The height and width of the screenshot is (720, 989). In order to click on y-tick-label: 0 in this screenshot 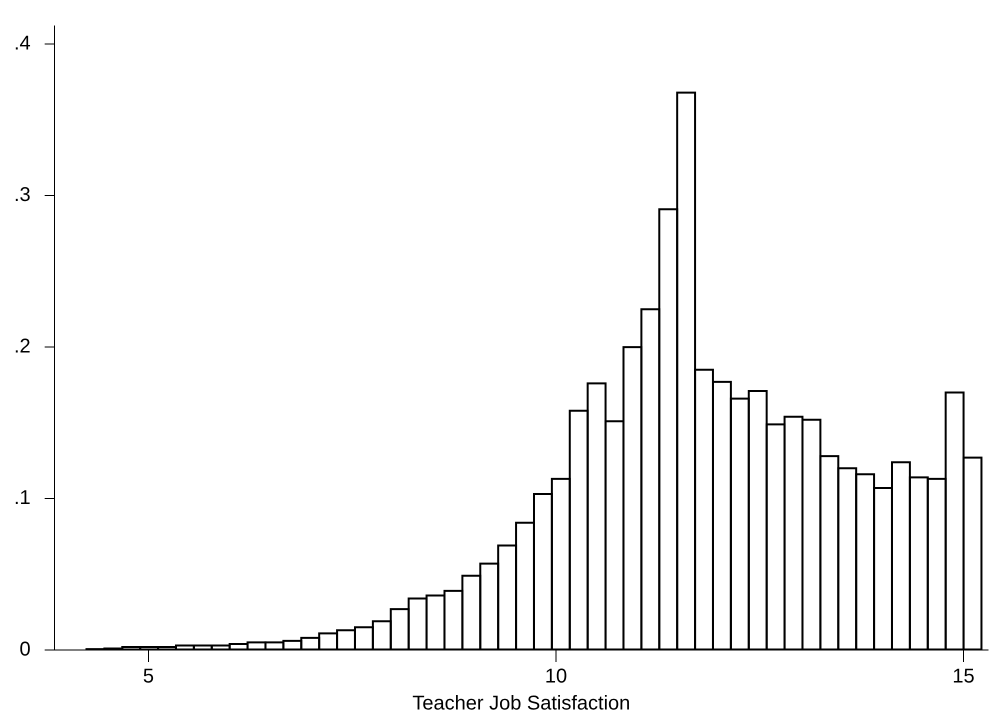, I will do `click(25, 649)`.